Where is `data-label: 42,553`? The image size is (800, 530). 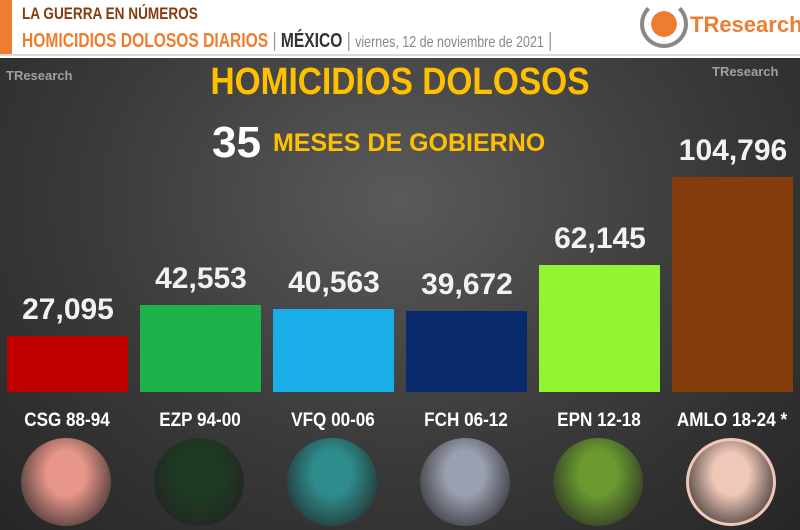
data-label: 42,553 is located at coordinates (201, 278).